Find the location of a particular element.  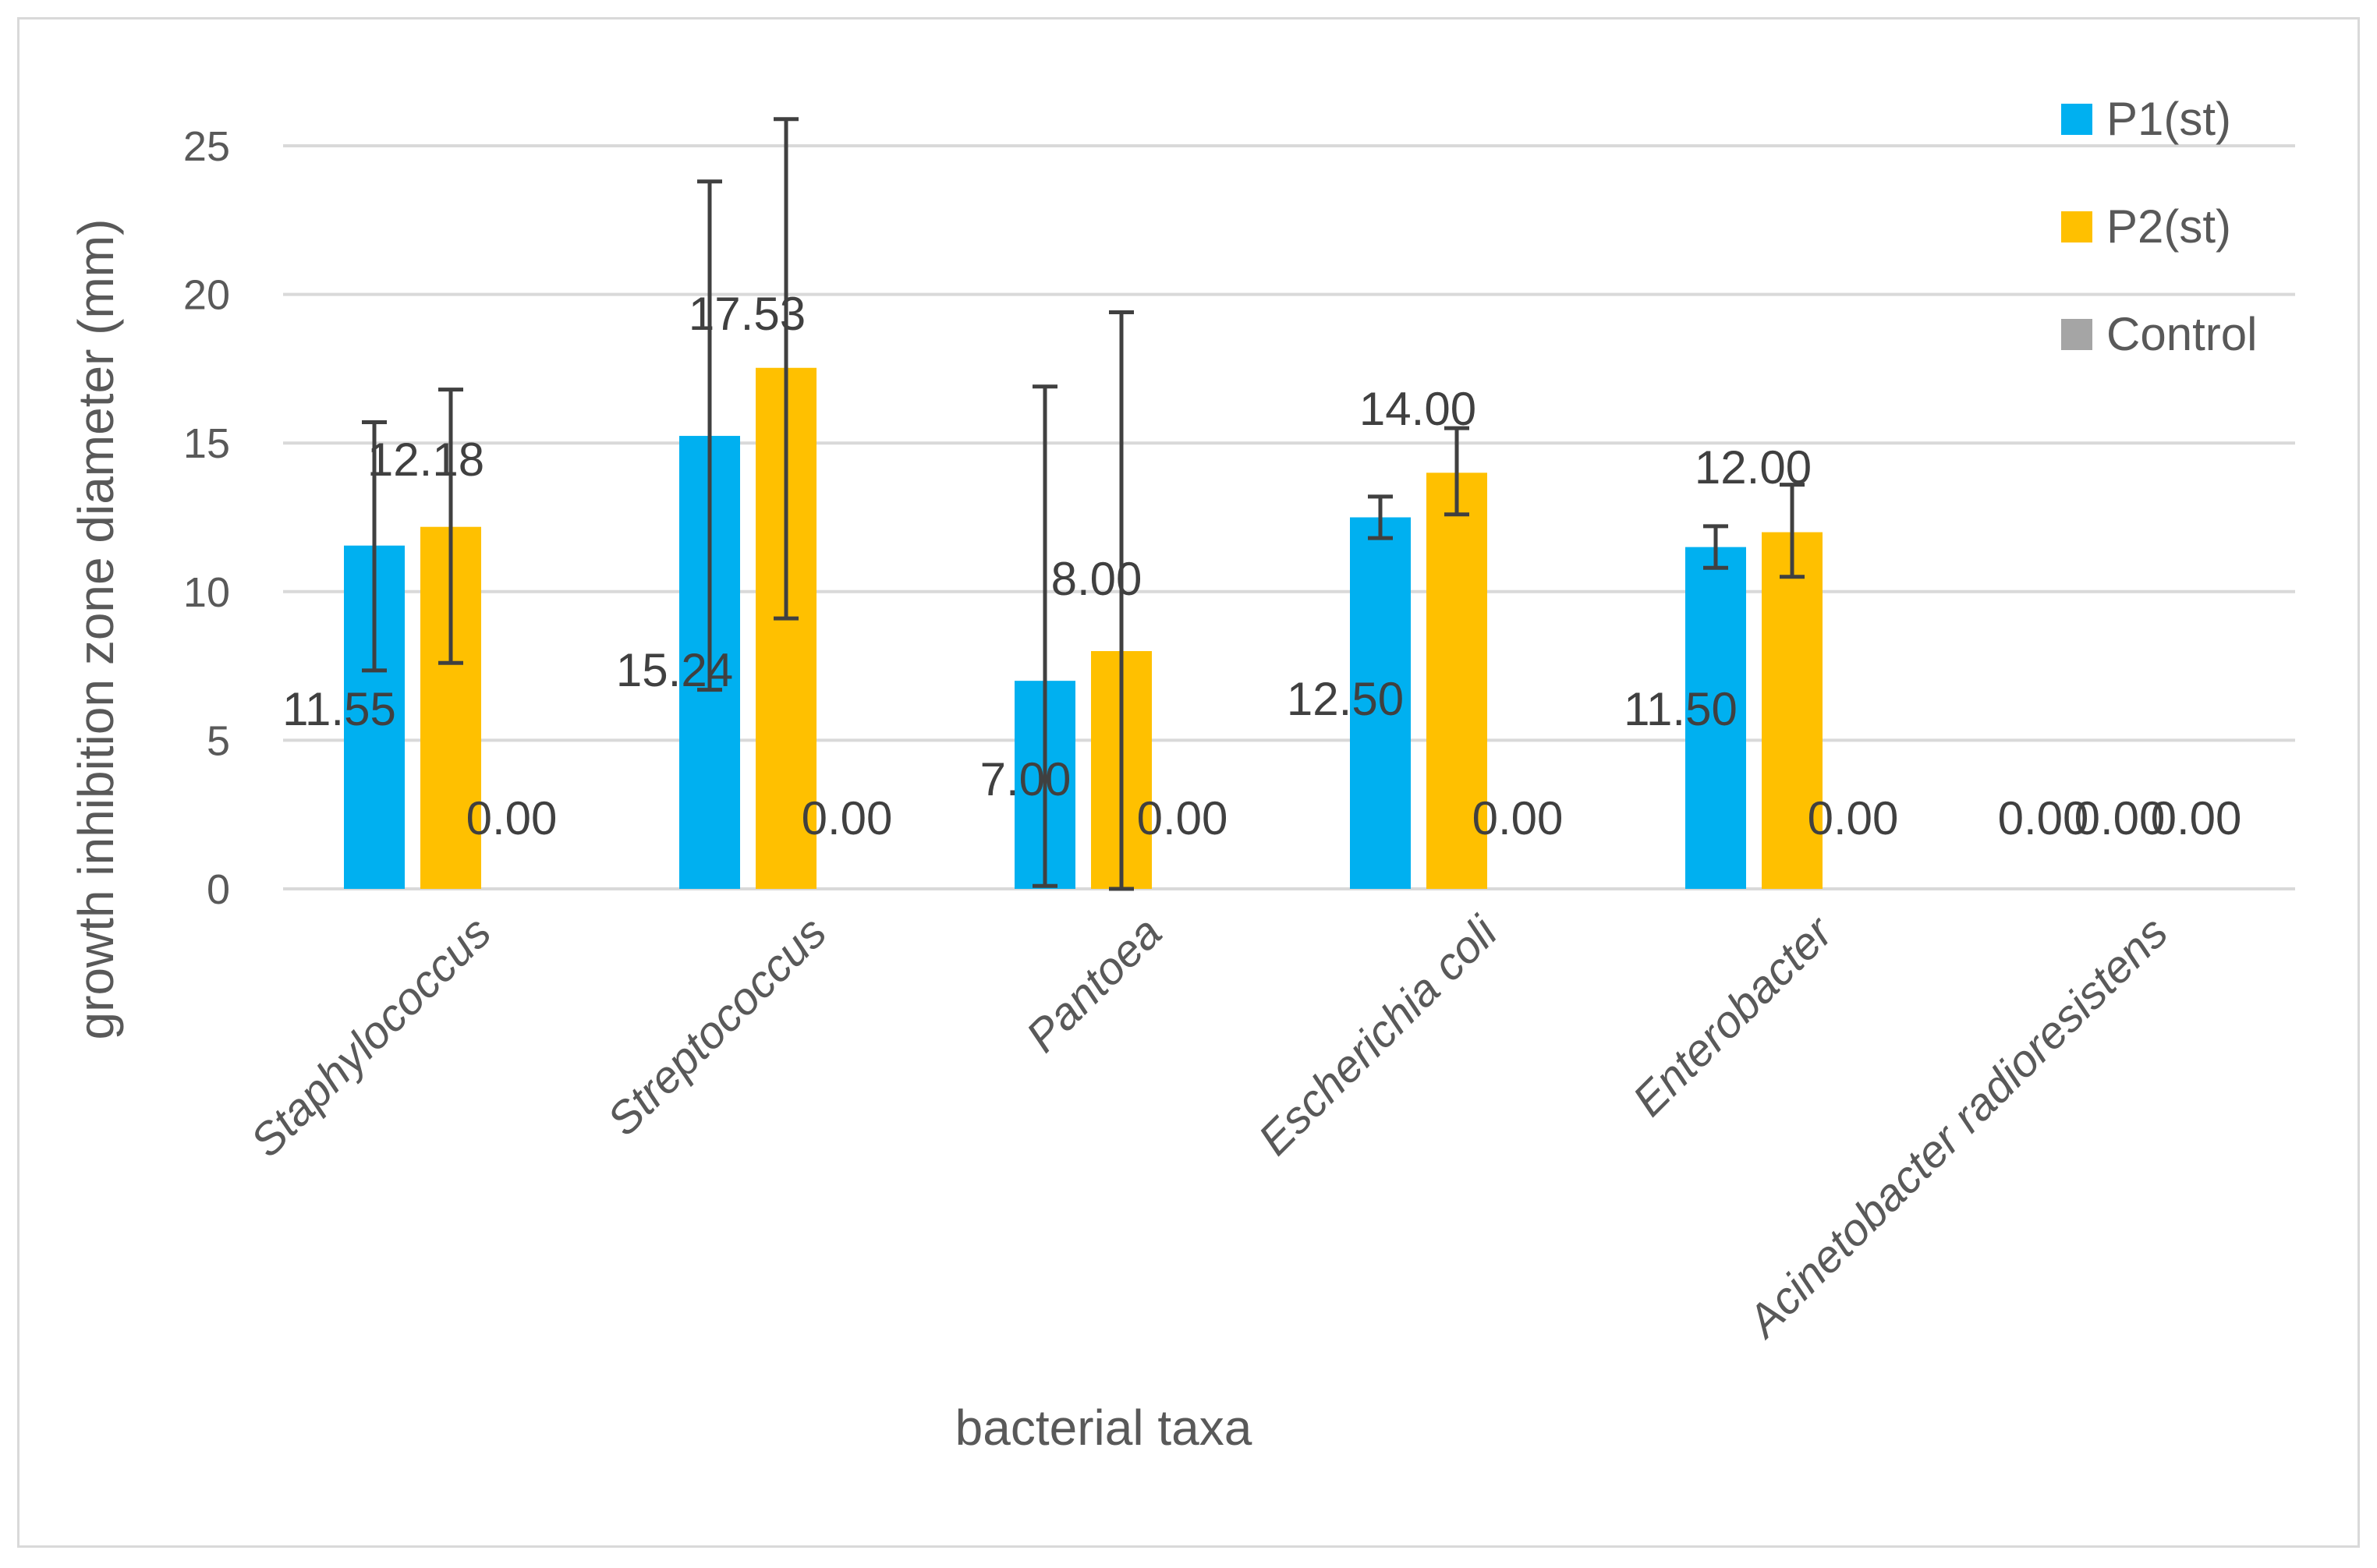

legend-swatch-Control is located at coordinates (2076, 334).